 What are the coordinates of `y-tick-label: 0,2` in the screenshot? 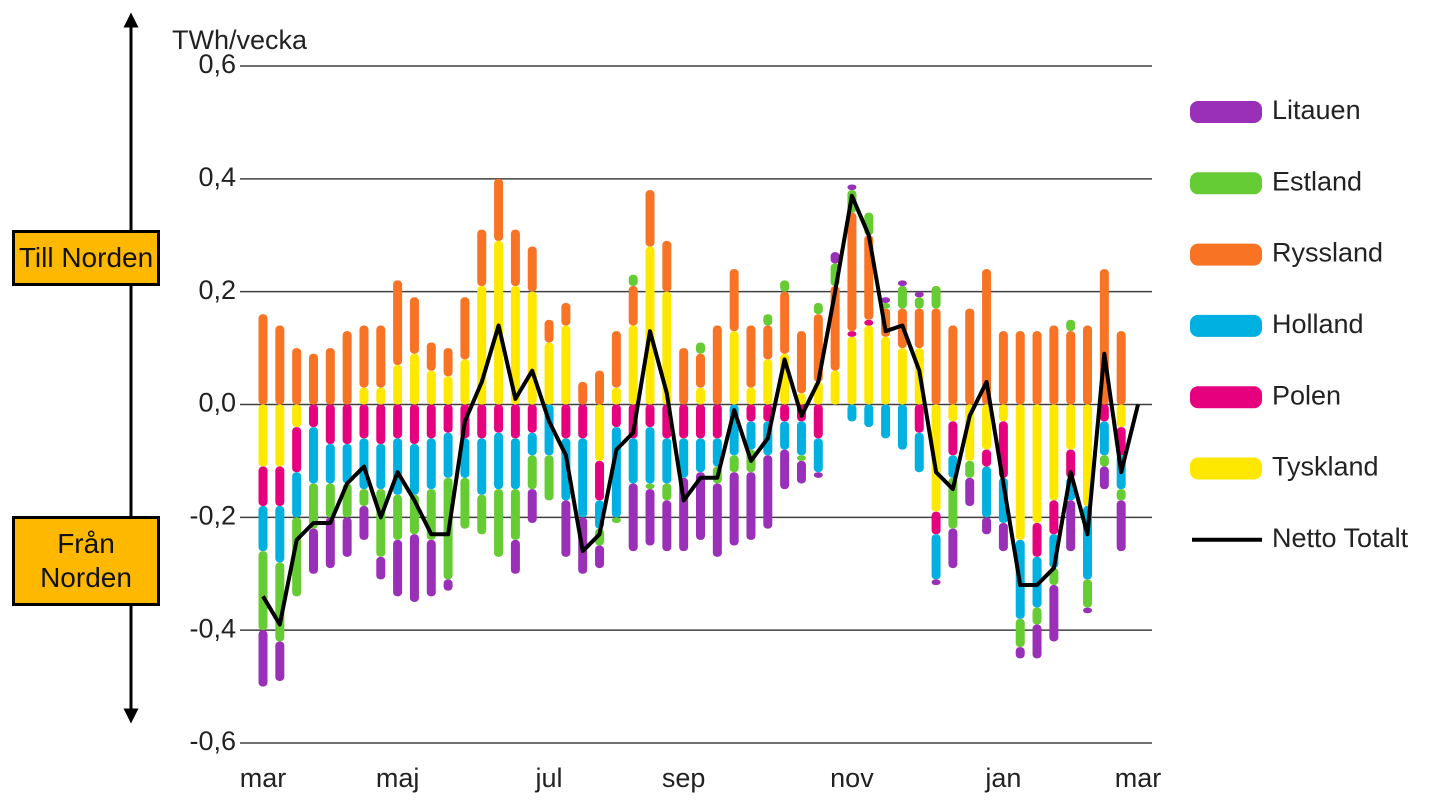 It's located at (217, 290).